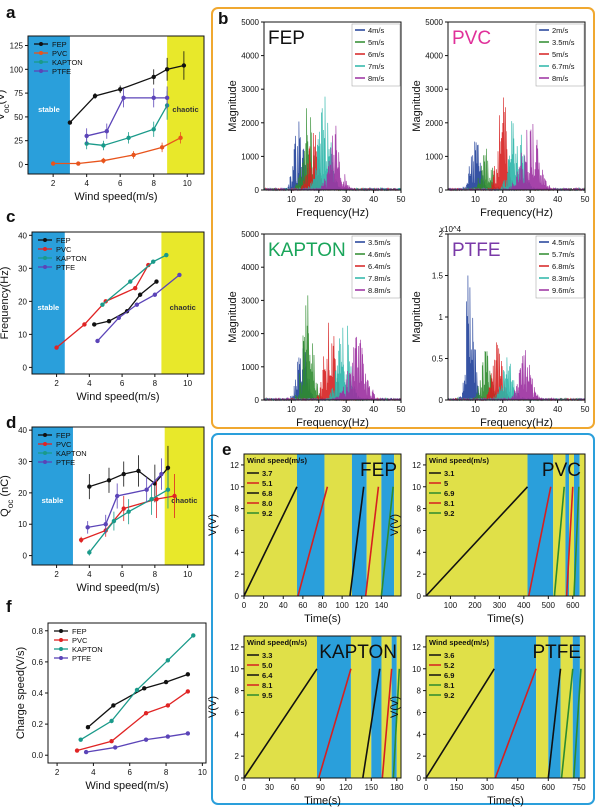 Image resolution: width=598 pixels, height=808 pixels. I want to click on legend-entry: 3.5m/s, so click(379, 242).